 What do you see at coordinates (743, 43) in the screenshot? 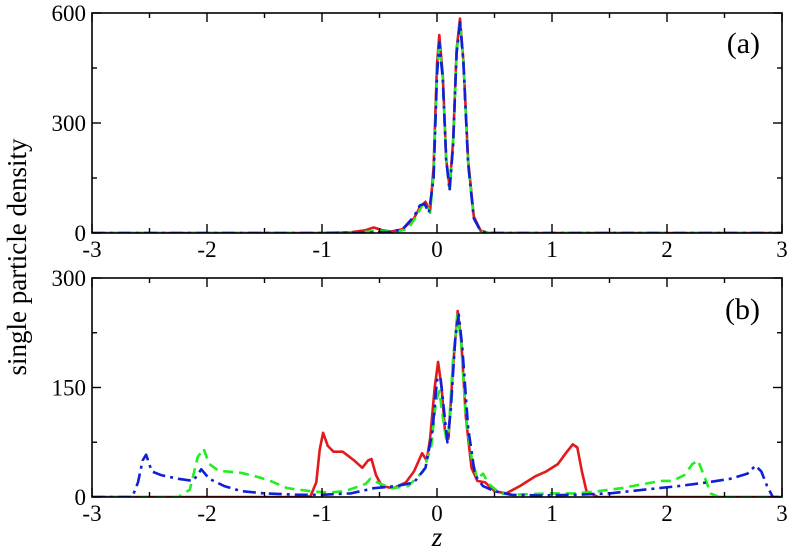
I see `panel-label: (a)` at bounding box center [743, 43].